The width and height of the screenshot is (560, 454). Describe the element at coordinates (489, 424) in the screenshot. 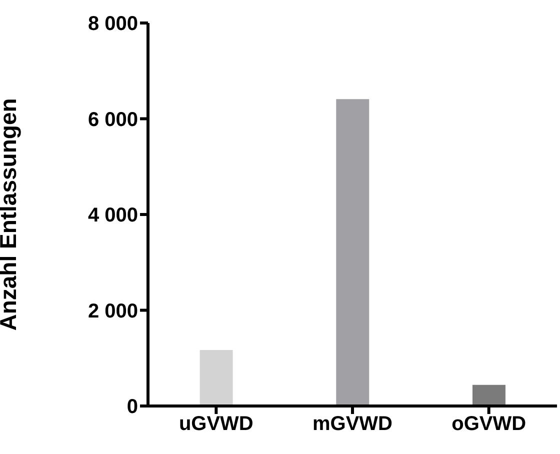

I see `x-tick-label: oGVWD` at that location.